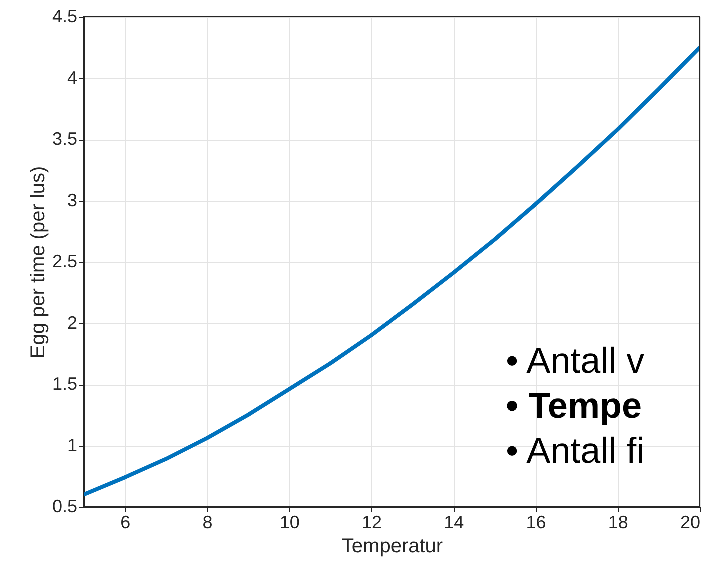 The image size is (720, 574). What do you see at coordinates (65, 384) in the screenshot?
I see `y-tick-label: 1.5` at bounding box center [65, 384].